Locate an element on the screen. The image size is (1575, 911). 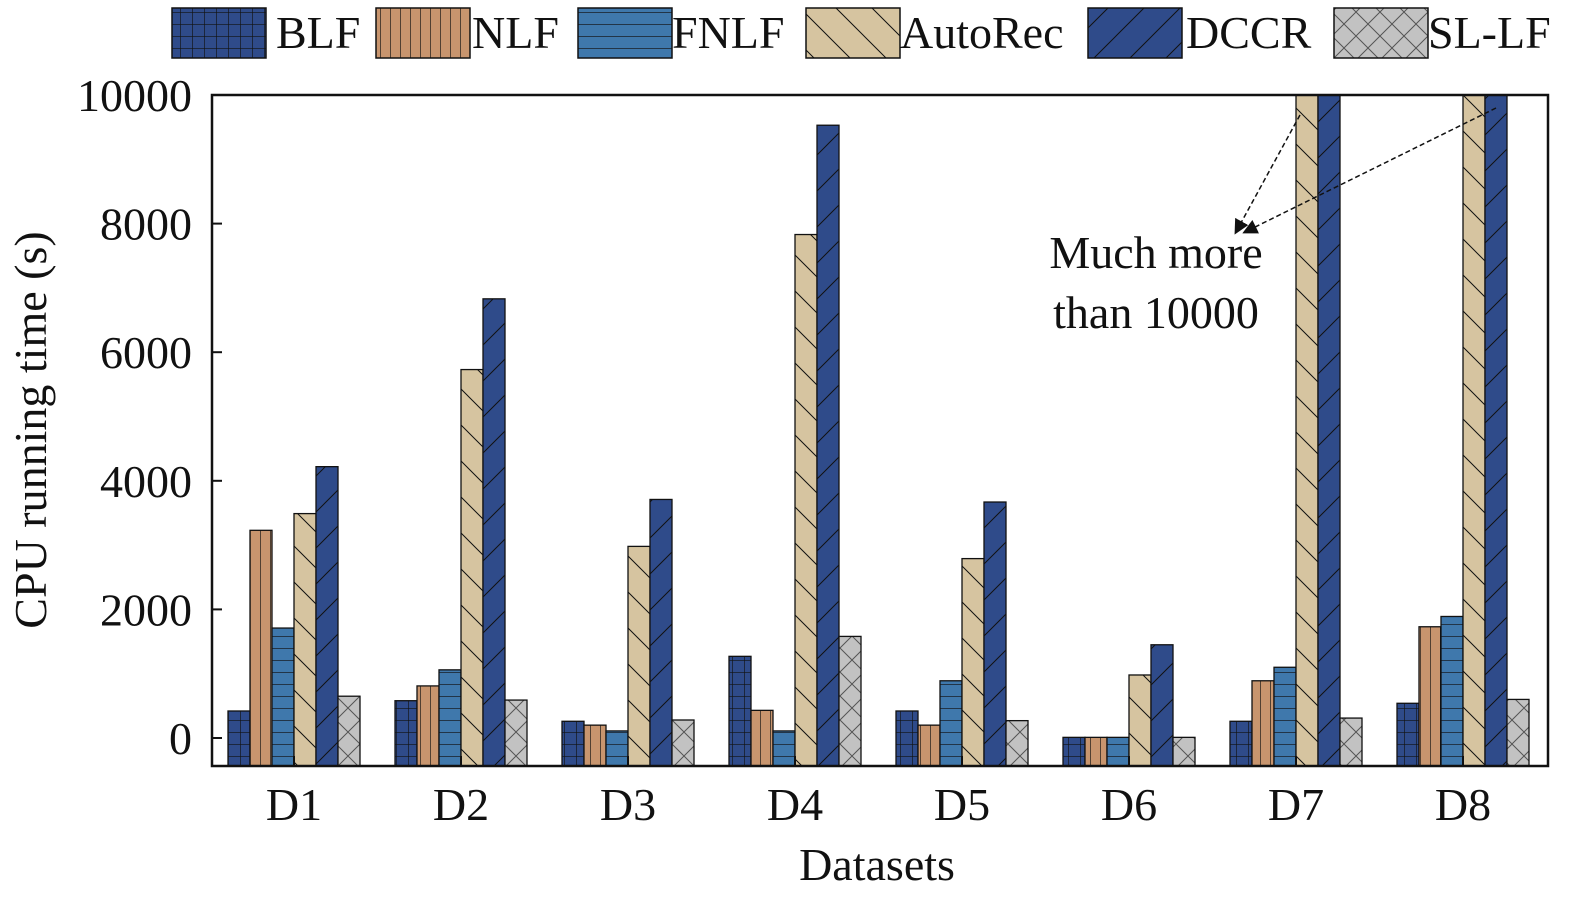
bar-d3-blf is located at coordinates (573, 743).